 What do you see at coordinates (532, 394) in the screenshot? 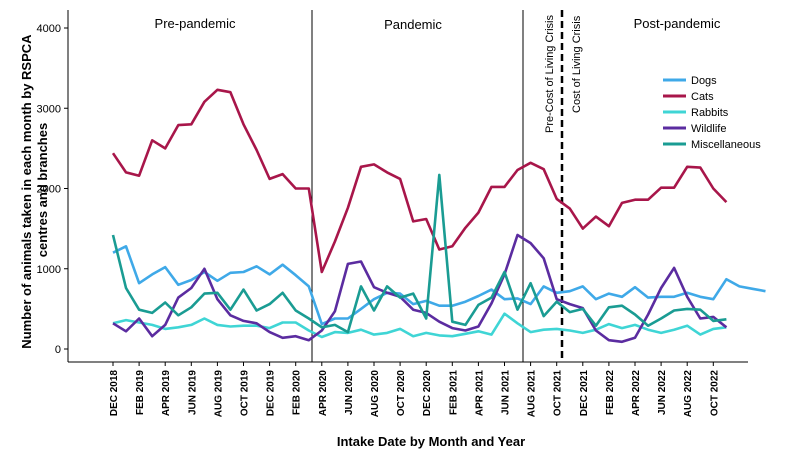
I see `x-tick-label: AUG 2021` at bounding box center [532, 394].